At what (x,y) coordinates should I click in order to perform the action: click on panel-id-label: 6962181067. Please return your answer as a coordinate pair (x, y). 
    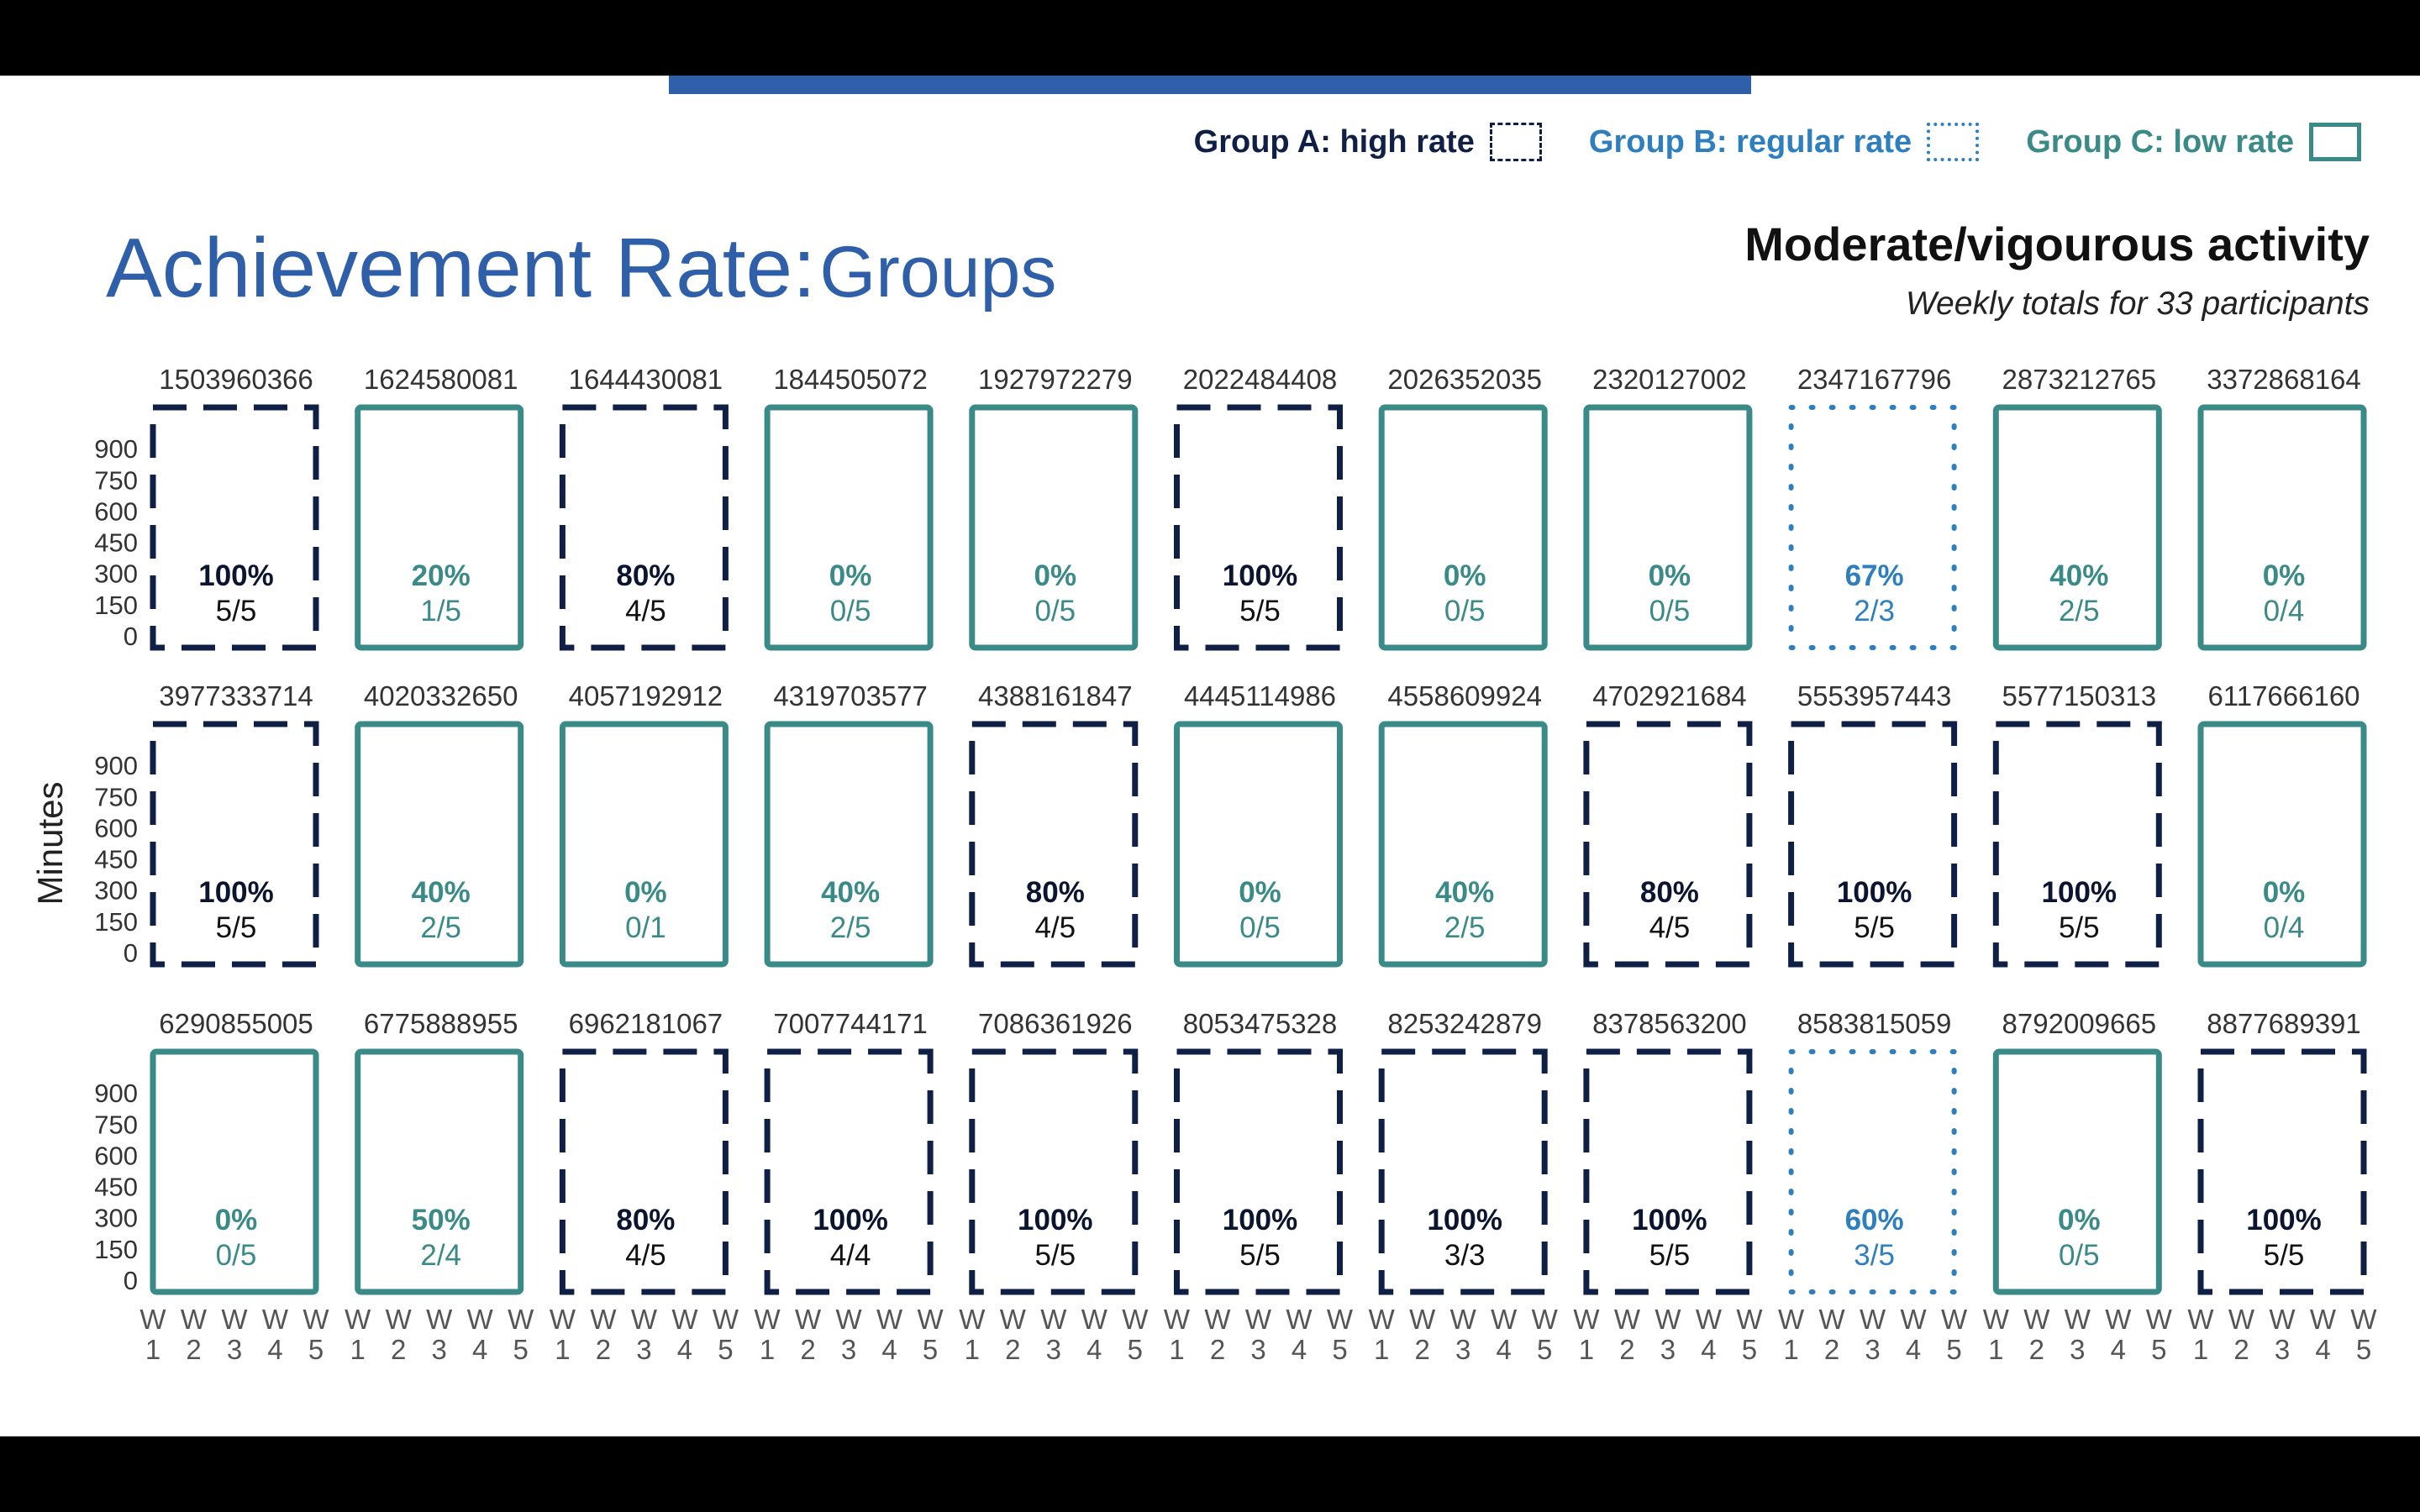
    Looking at the image, I should click on (646, 1023).